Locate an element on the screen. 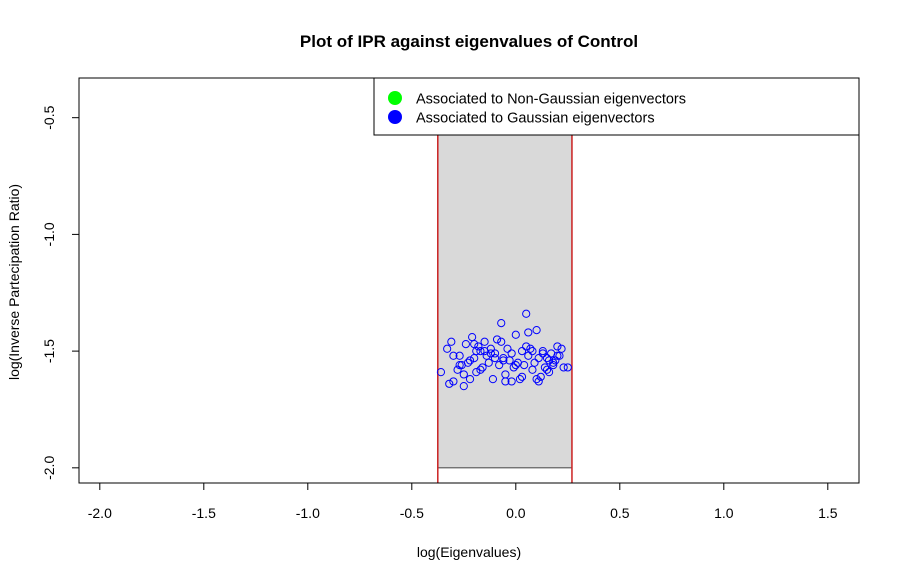 This screenshot has width=900, height=581. x-tick-label: 1.0 is located at coordinates (724, 513).